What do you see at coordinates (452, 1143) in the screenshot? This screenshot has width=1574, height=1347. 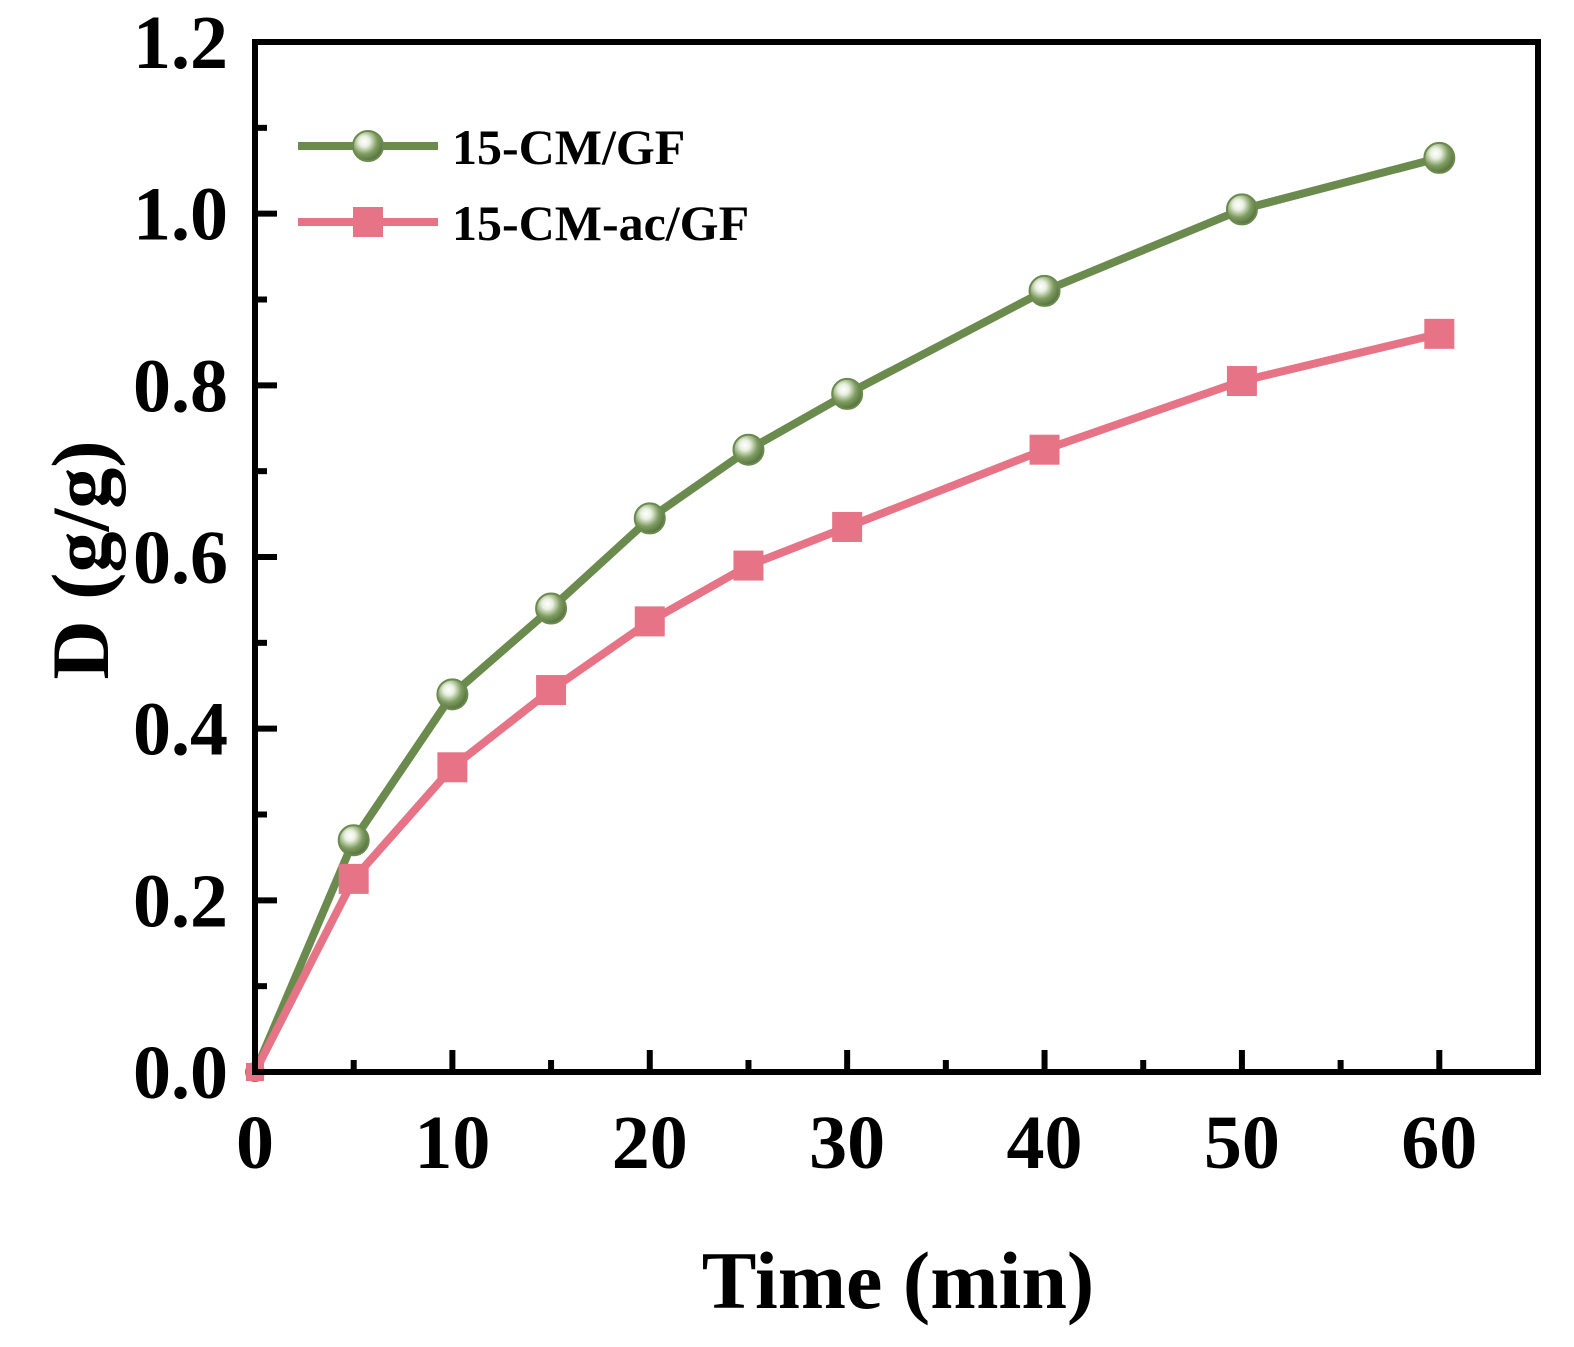 I see `x-tick-label: 10` at bounding box center [452, 1143].